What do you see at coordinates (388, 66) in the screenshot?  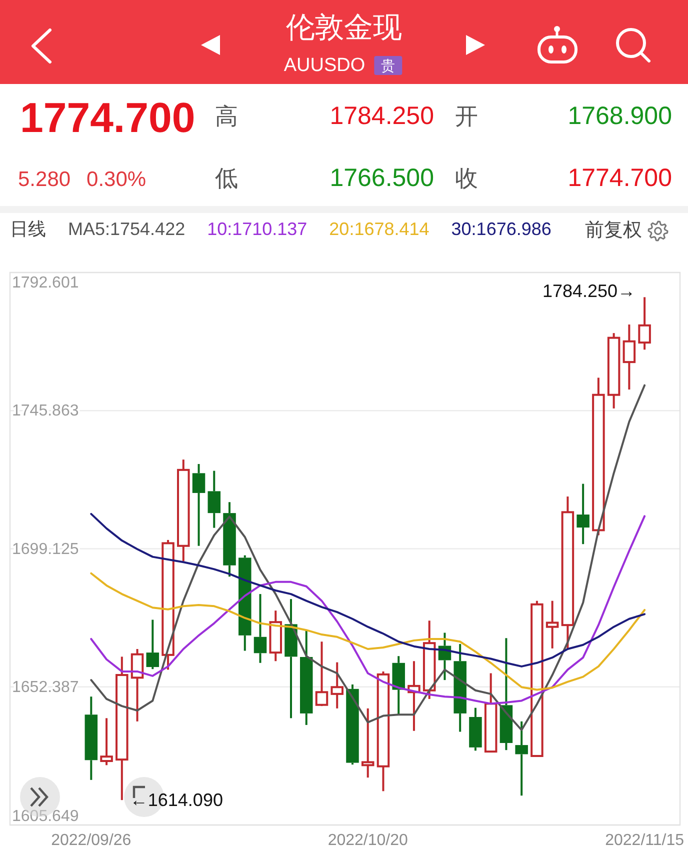 I see `text: 贵` at bounding box center [388, 66].